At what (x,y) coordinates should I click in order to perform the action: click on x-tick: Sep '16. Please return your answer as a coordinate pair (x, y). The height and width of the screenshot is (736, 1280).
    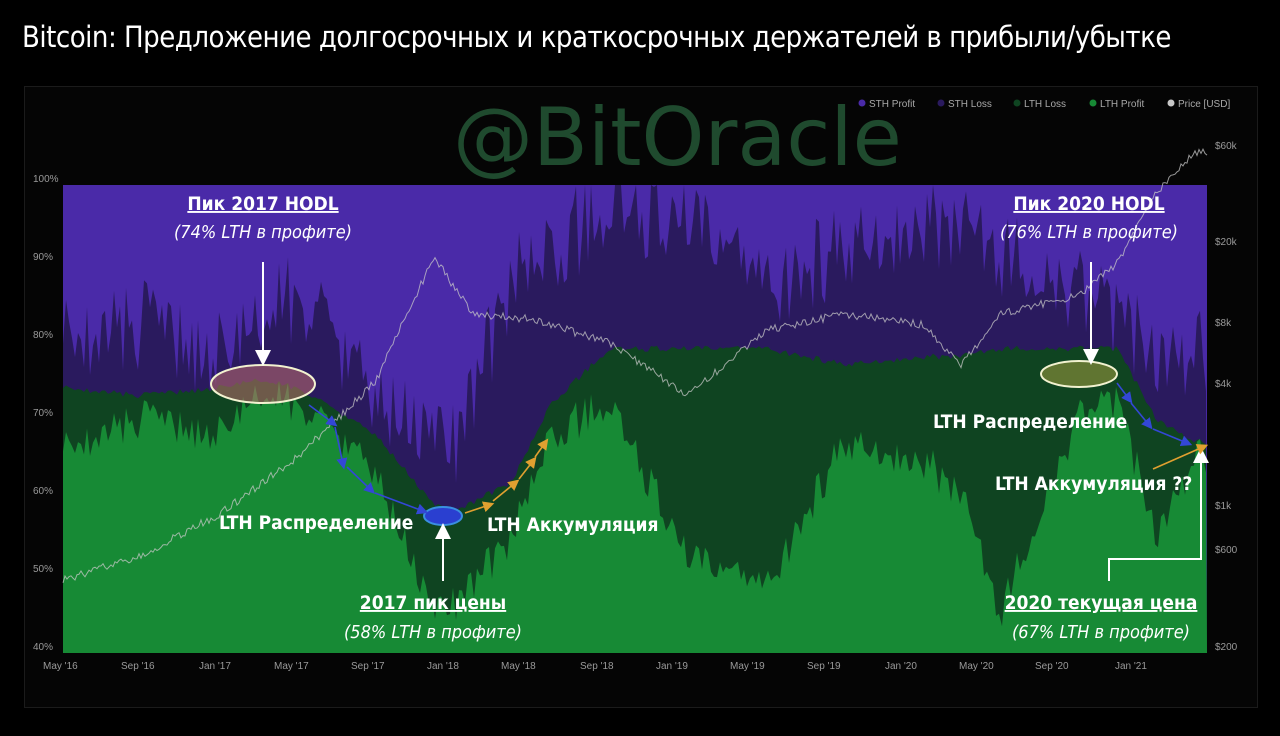
    Looking at the image, I should click on (138, 666).